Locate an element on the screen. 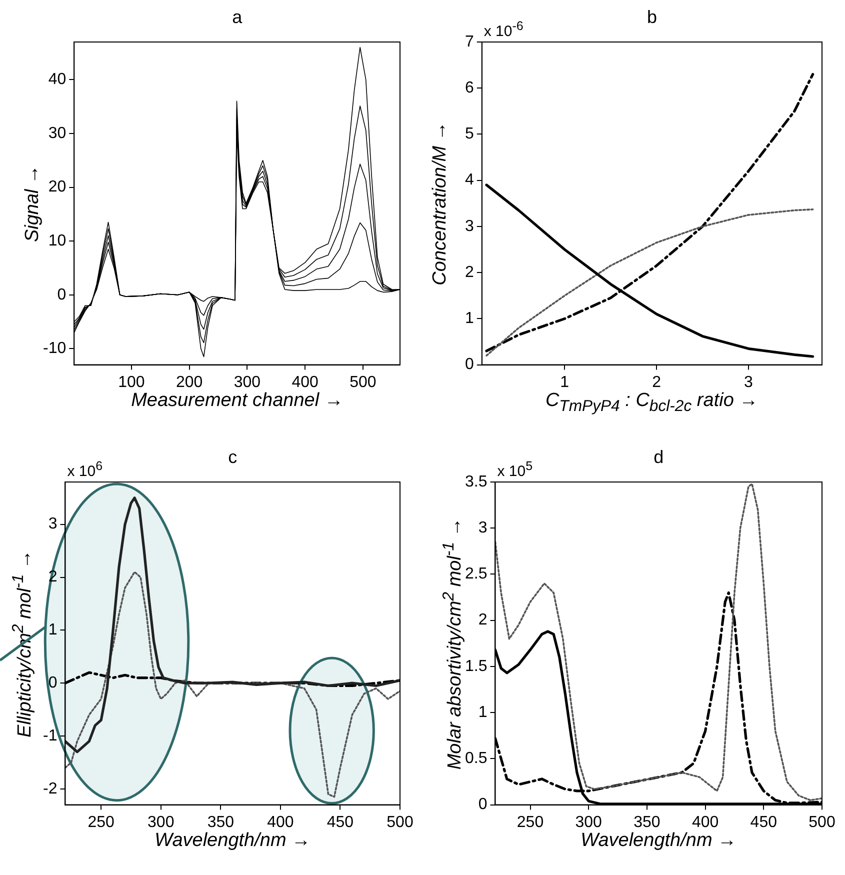 The height and width of the screenshot is (875, 845). y-tick-label: 5 is located at coordinates (469, 134).